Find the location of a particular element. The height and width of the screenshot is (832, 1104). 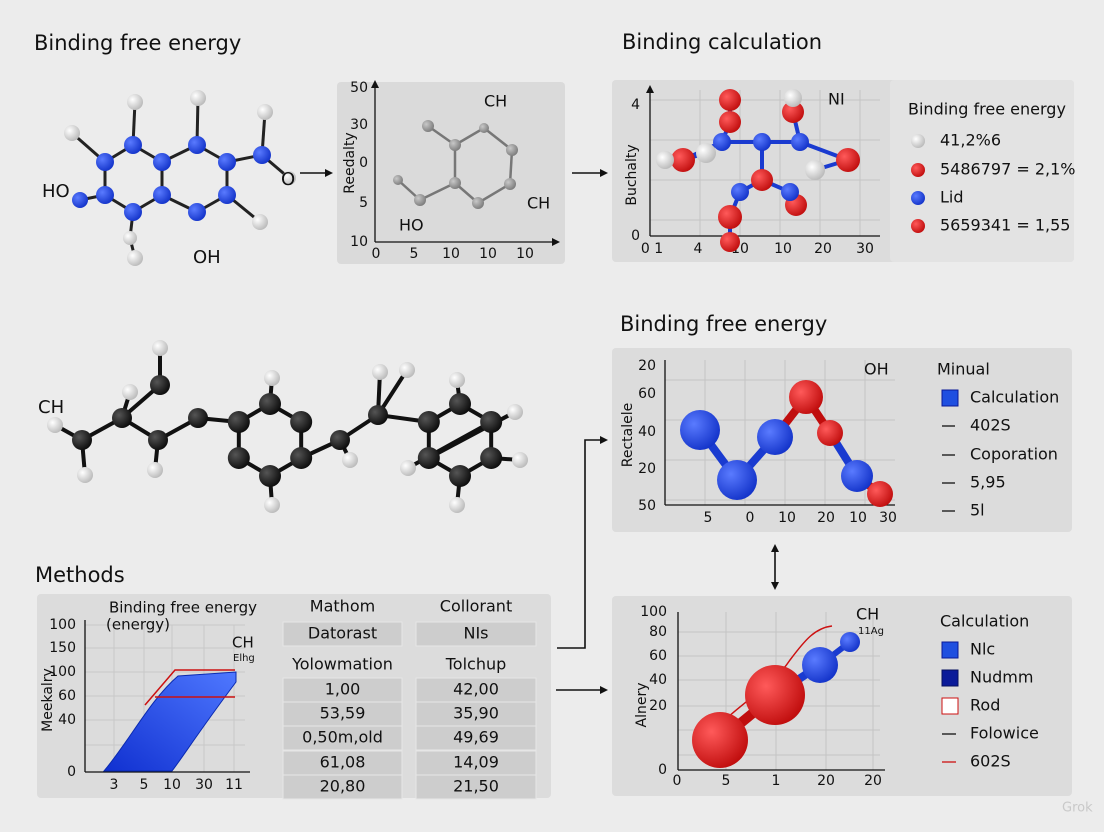

label: Elhg is located at coordinates (244, 658).